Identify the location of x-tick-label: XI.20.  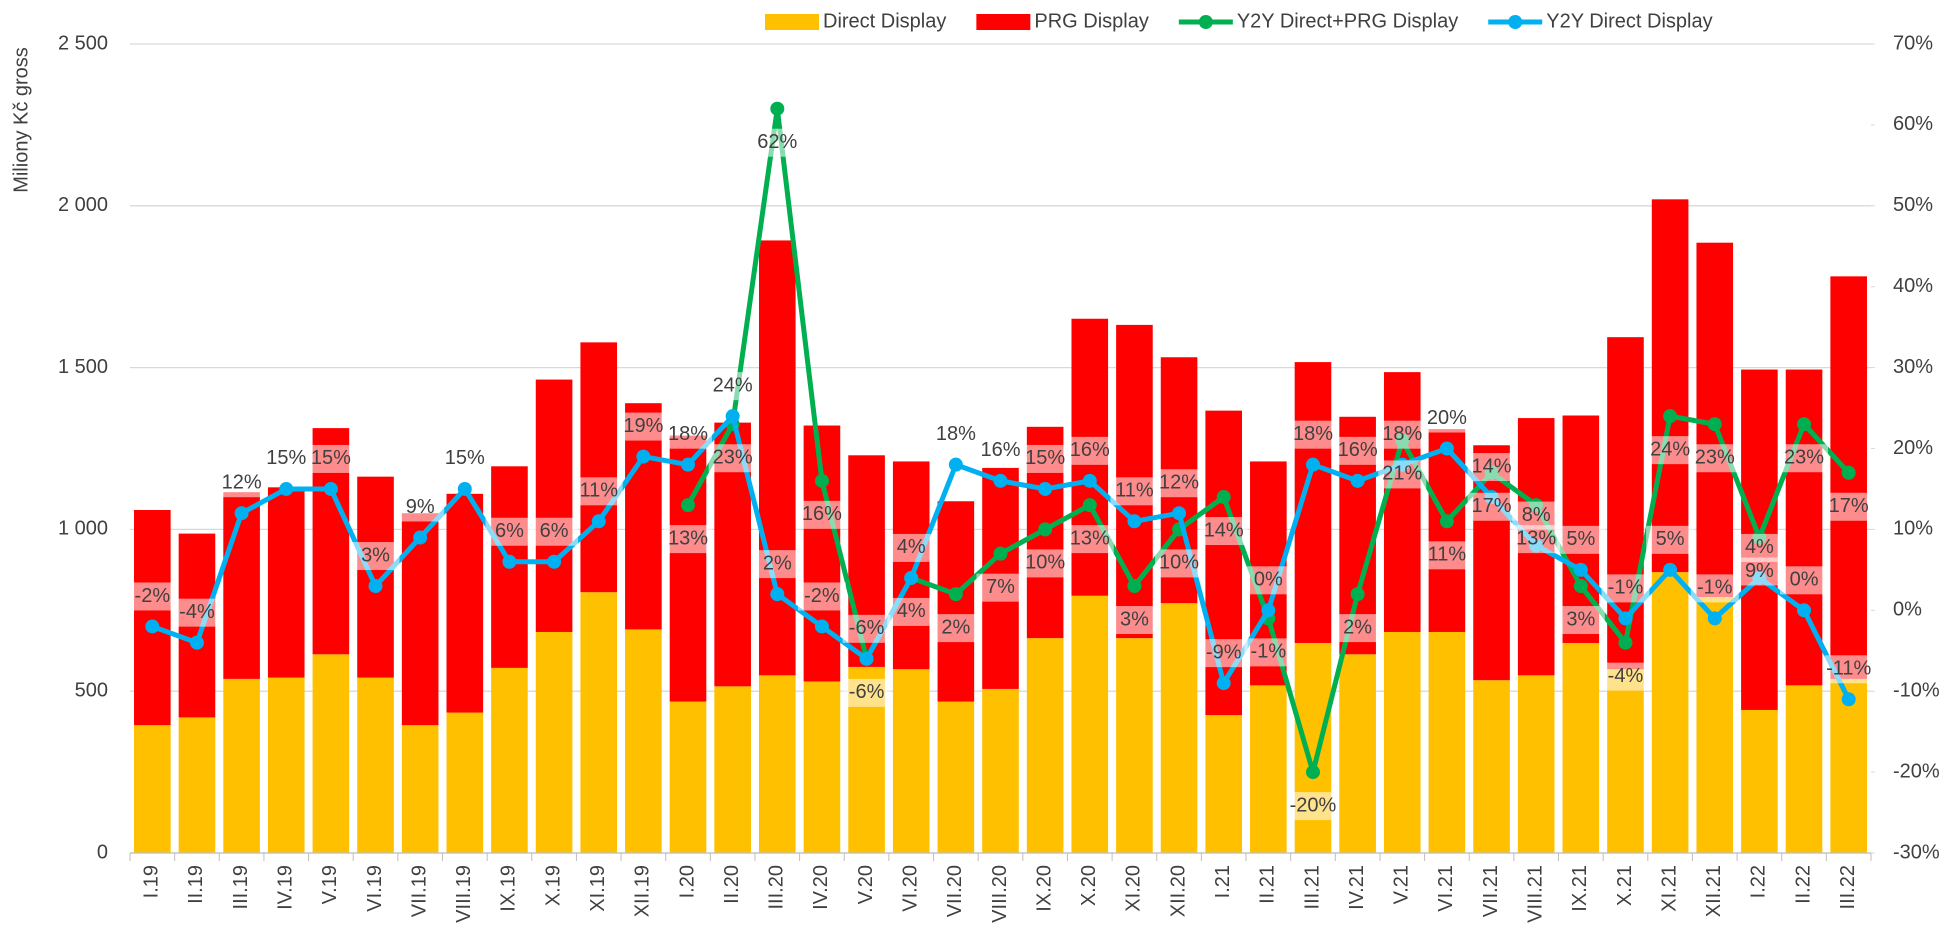
(1134, 888).